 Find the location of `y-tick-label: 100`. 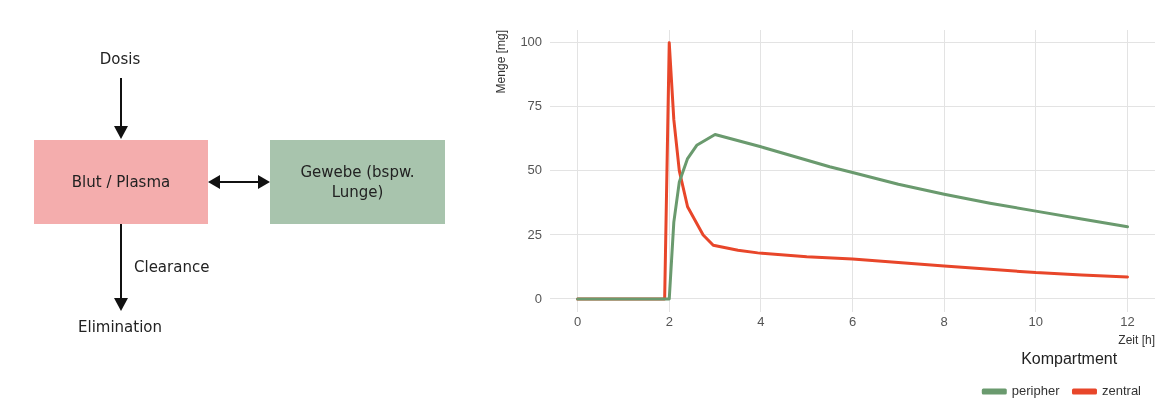

y-tick-label: 100 is located at coordinates (531, 42).